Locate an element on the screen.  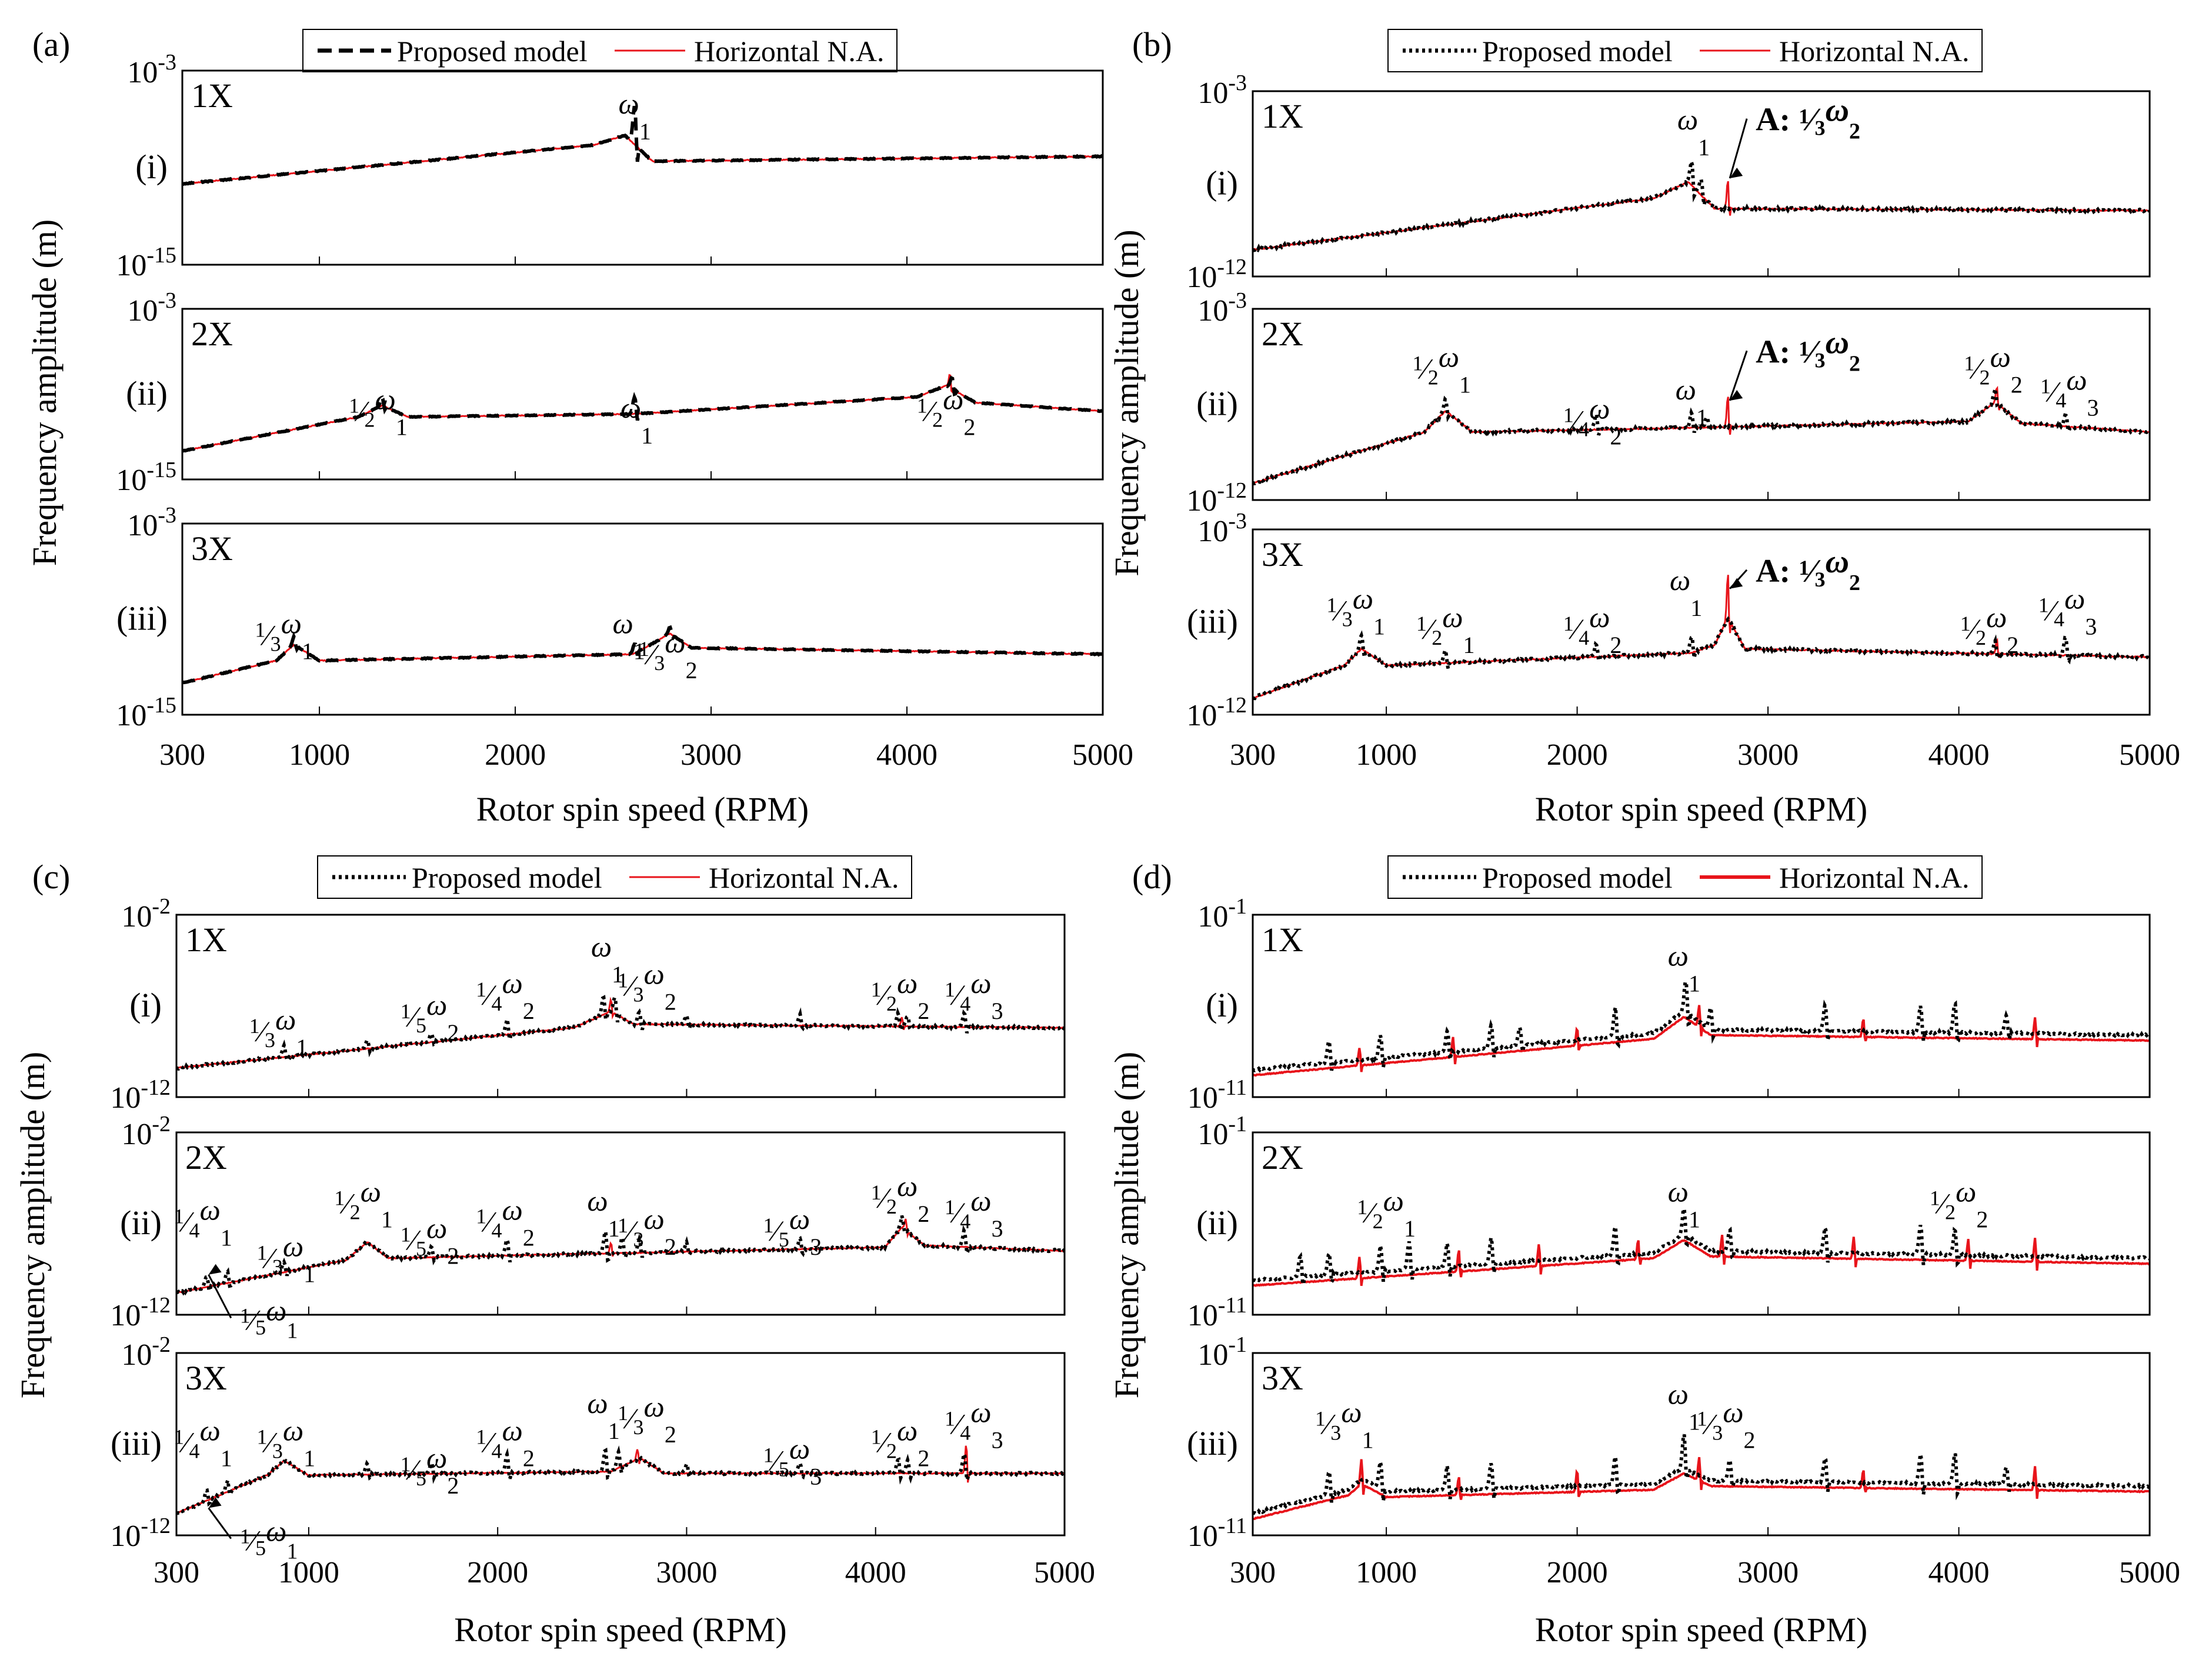
peak-annotation: 1⁄4ω3 is located at coordinates (974, 1425).